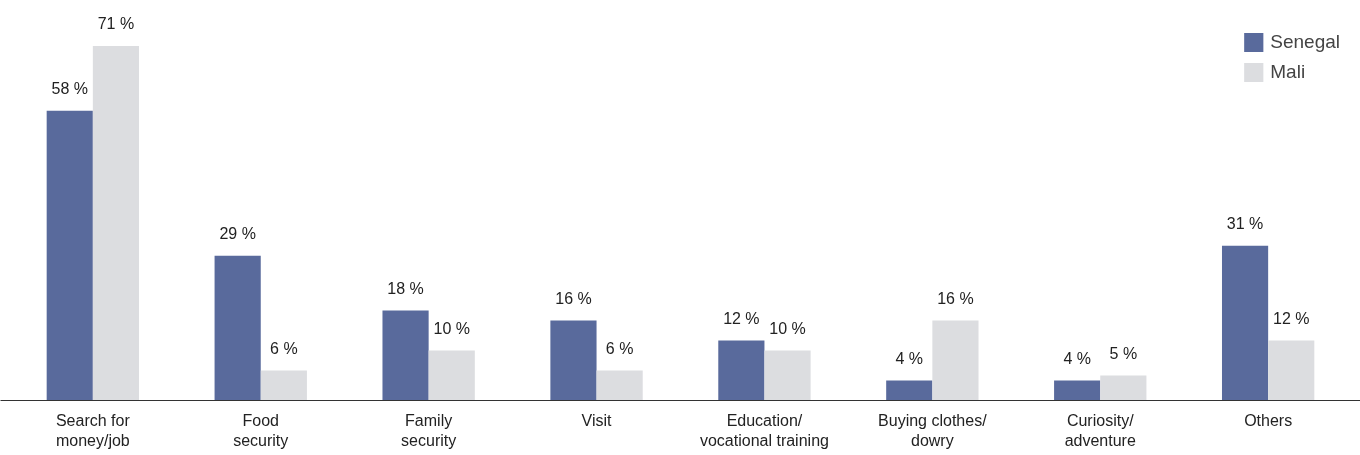 This screenshot has height=455, width=1360. What do you see at coordinates (93, 430) in the screenshot?
I see `x-tick-label: Search for money/job` at bounding box center [93, 430].